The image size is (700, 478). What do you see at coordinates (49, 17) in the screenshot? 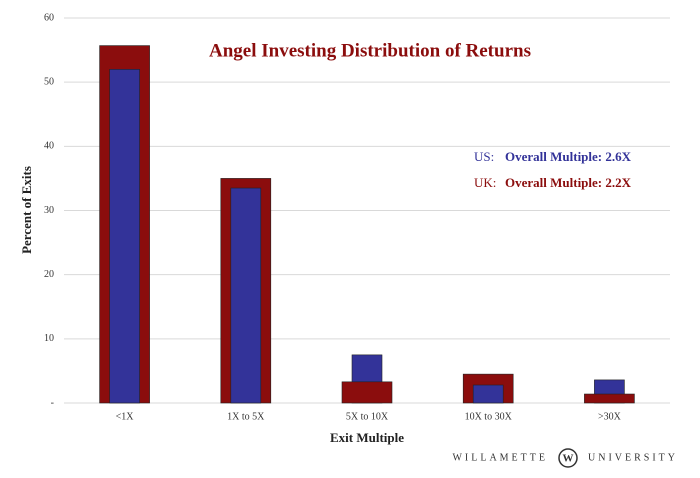
I see `y-tick-label: 60` at bounding box center [49, 17].